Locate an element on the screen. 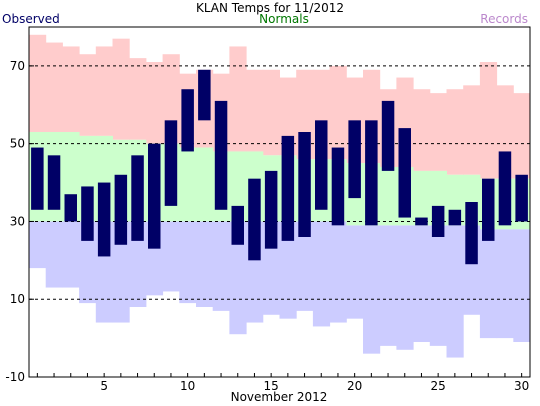 Image resolution: width=540 pixels, height=406 pixels. x-tick-label: 30 is located at coordinates (521, 386).